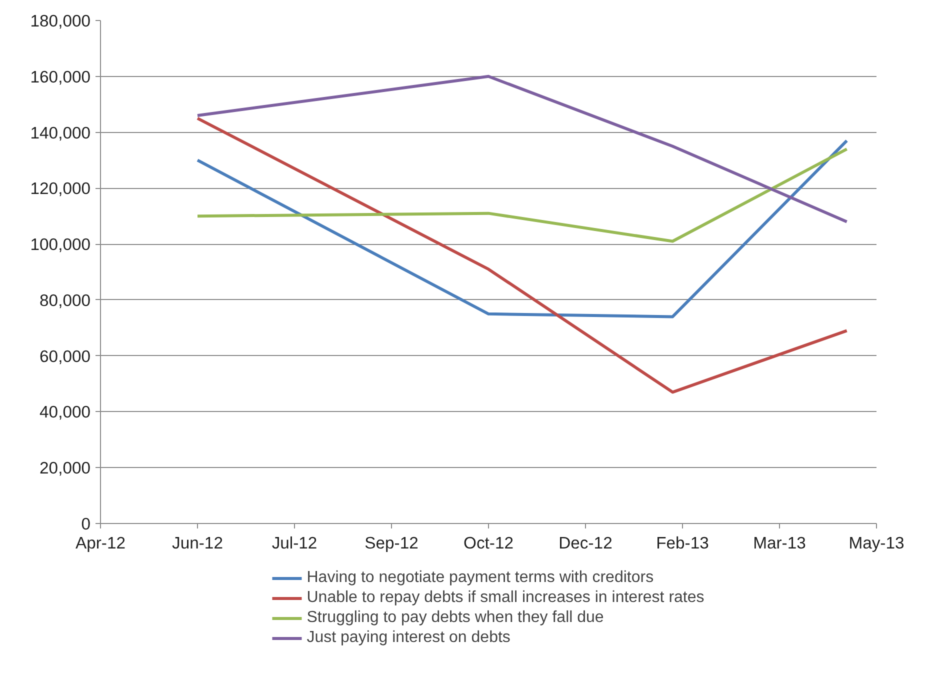 This screenshot has height=700, width=928. Describe the element at coordinates (585, 543) in the screenshot. I see `x-tick-label: Dec-12` at that location.